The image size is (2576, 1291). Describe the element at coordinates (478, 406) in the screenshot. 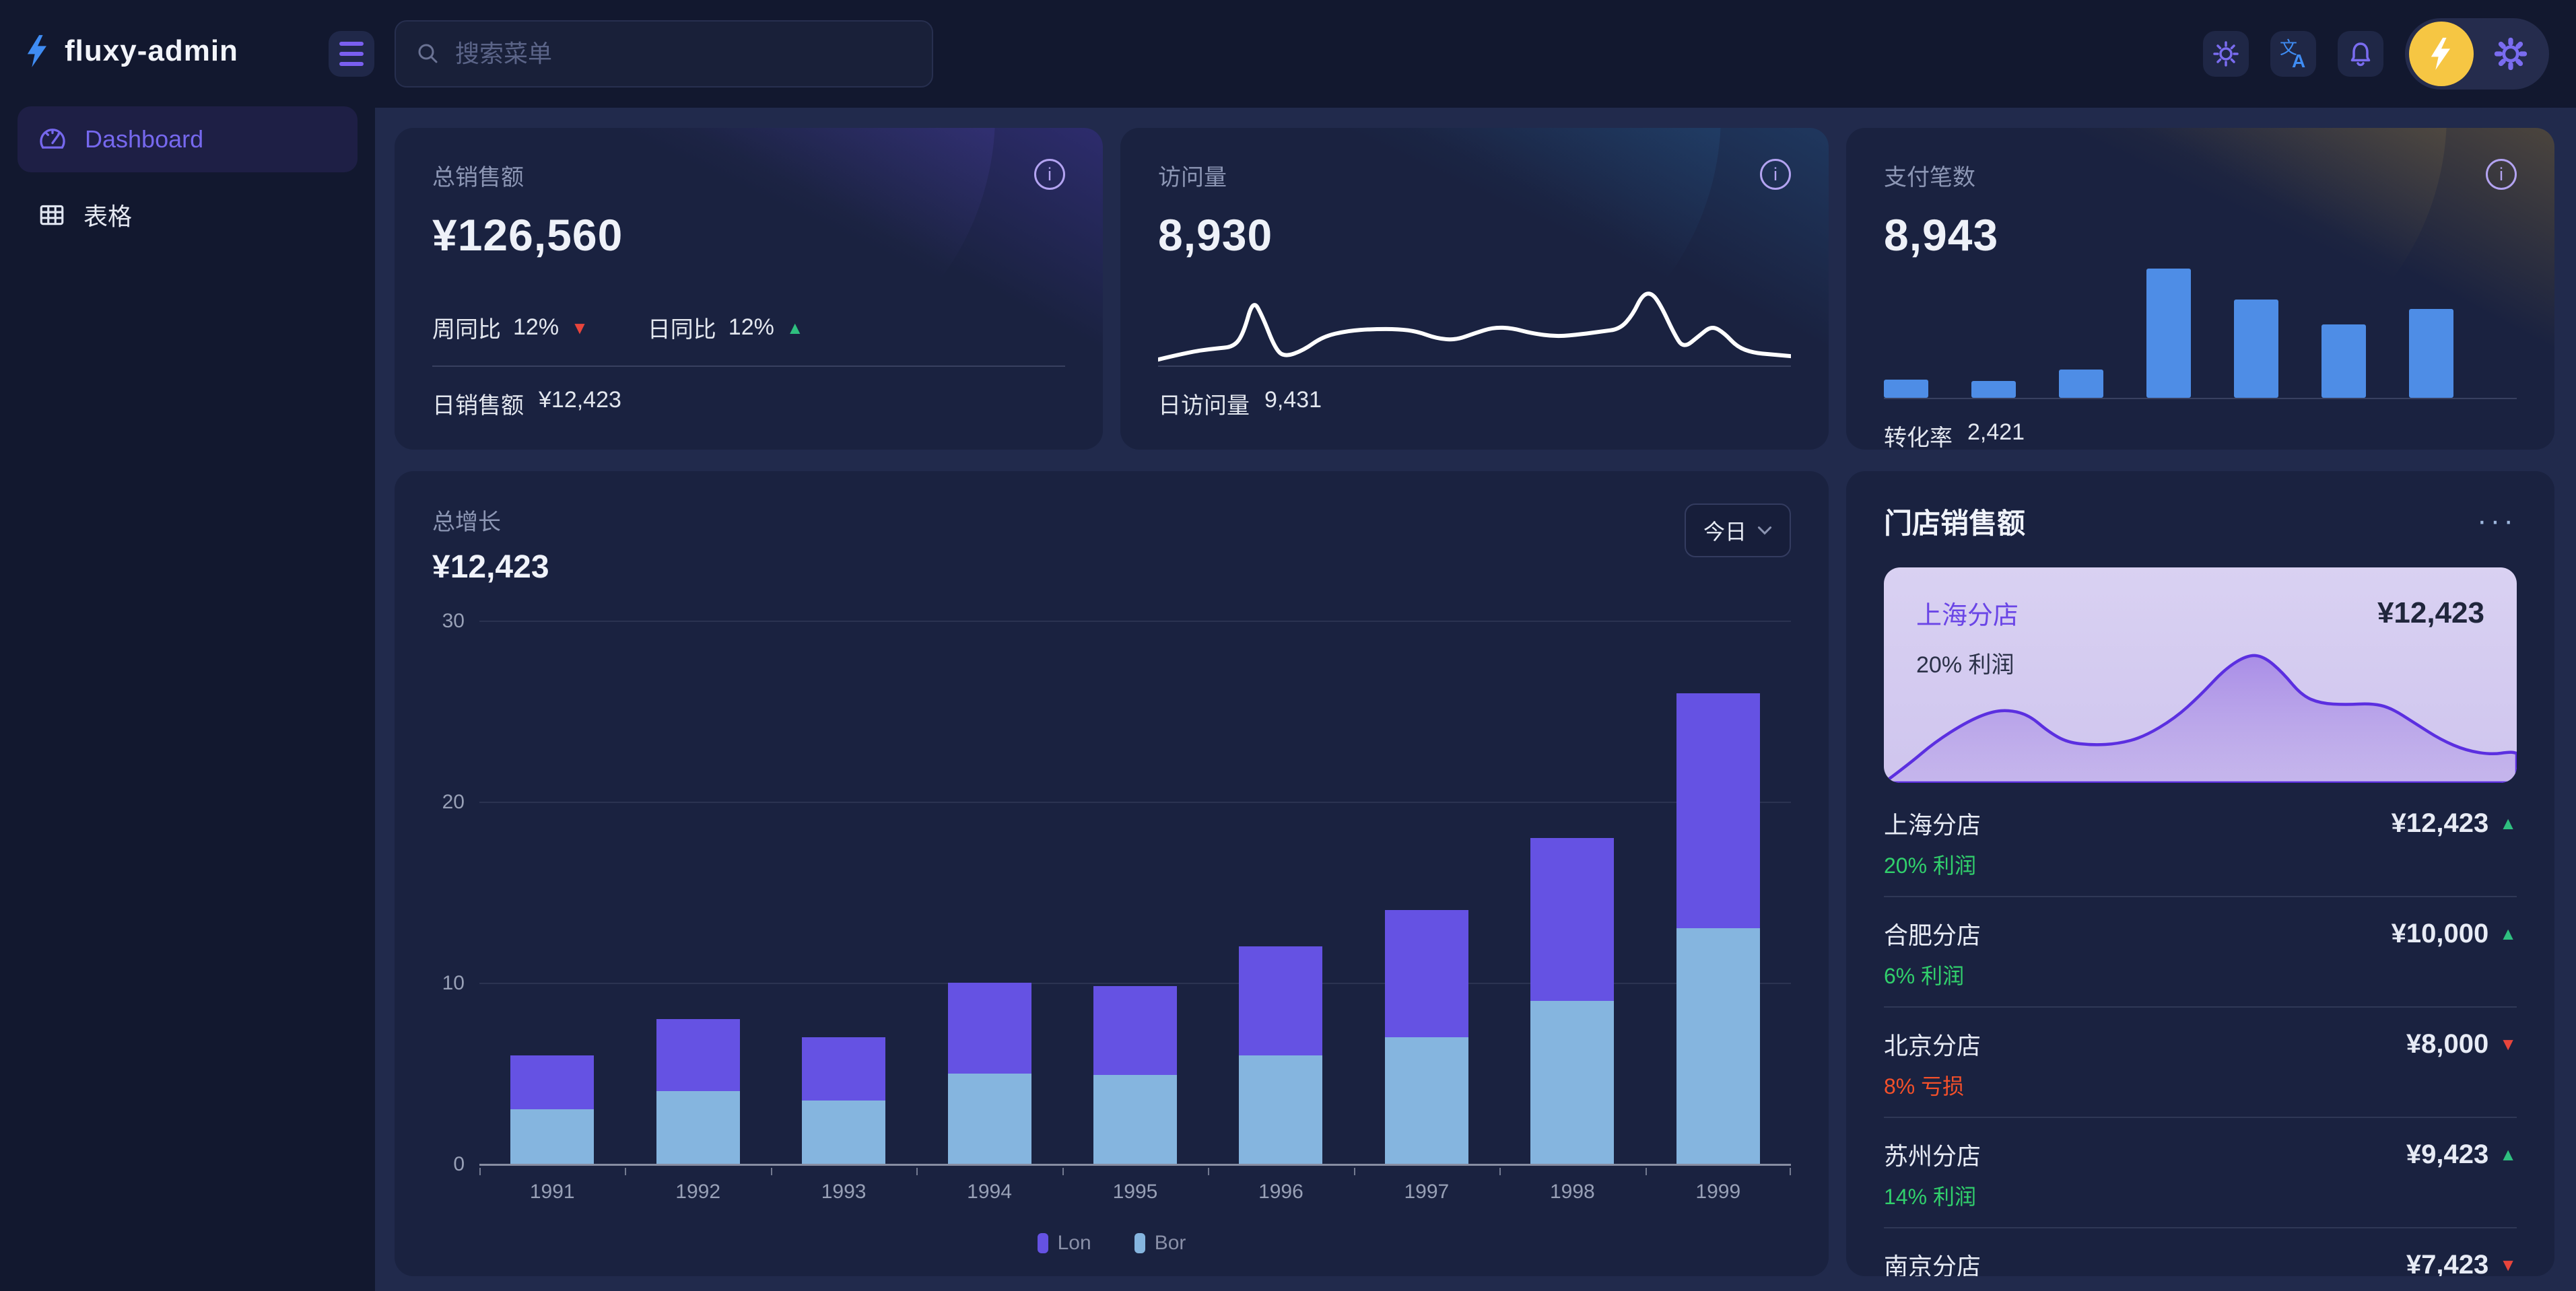

I see `daily-sales-label: 日销售额` at that location.